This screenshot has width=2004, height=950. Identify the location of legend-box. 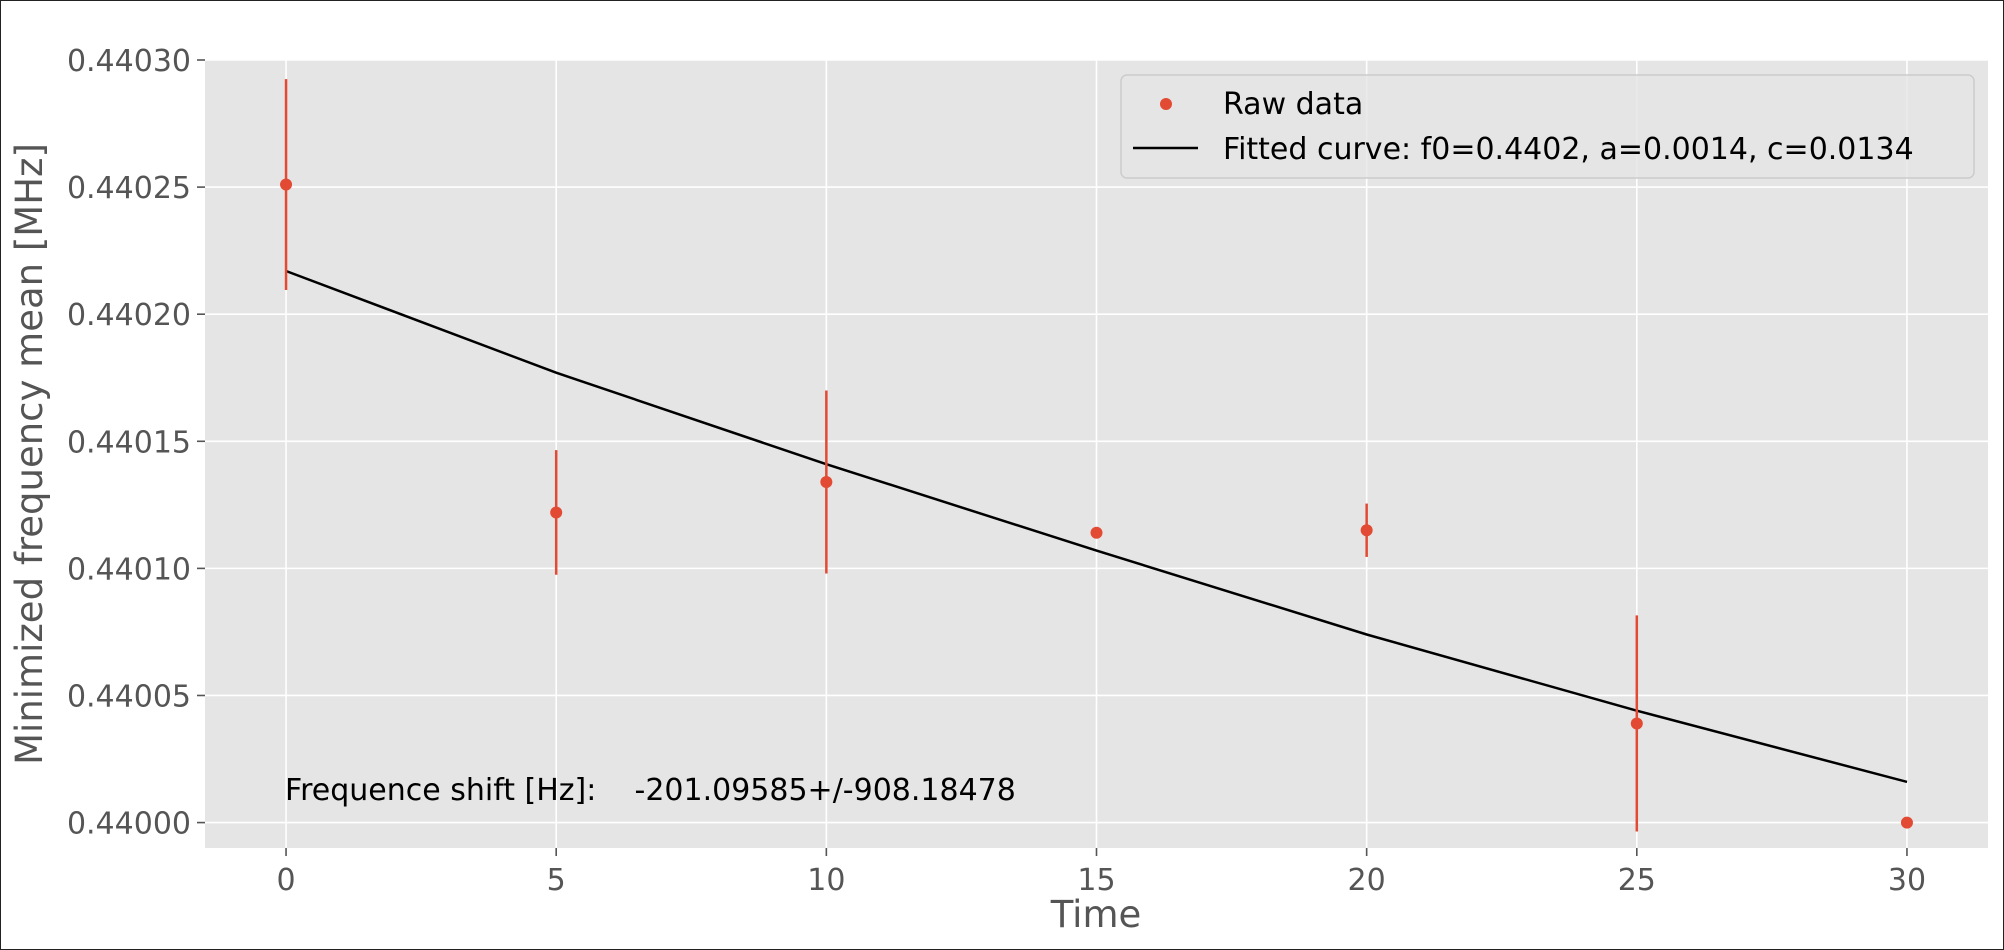
(1547, 126).